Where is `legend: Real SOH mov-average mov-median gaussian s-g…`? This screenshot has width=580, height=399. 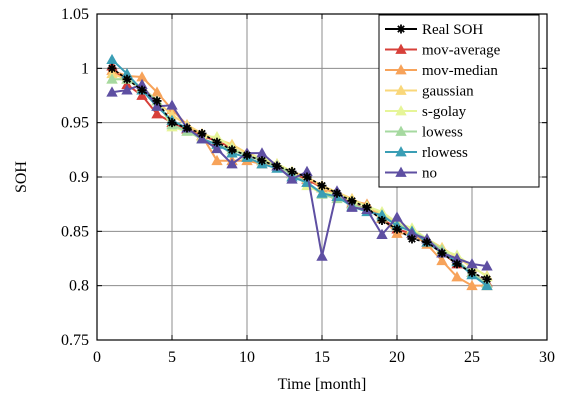 legend: Real SOH mov-average mov-median gaussian s-g… is located at coordinates (459, 101).